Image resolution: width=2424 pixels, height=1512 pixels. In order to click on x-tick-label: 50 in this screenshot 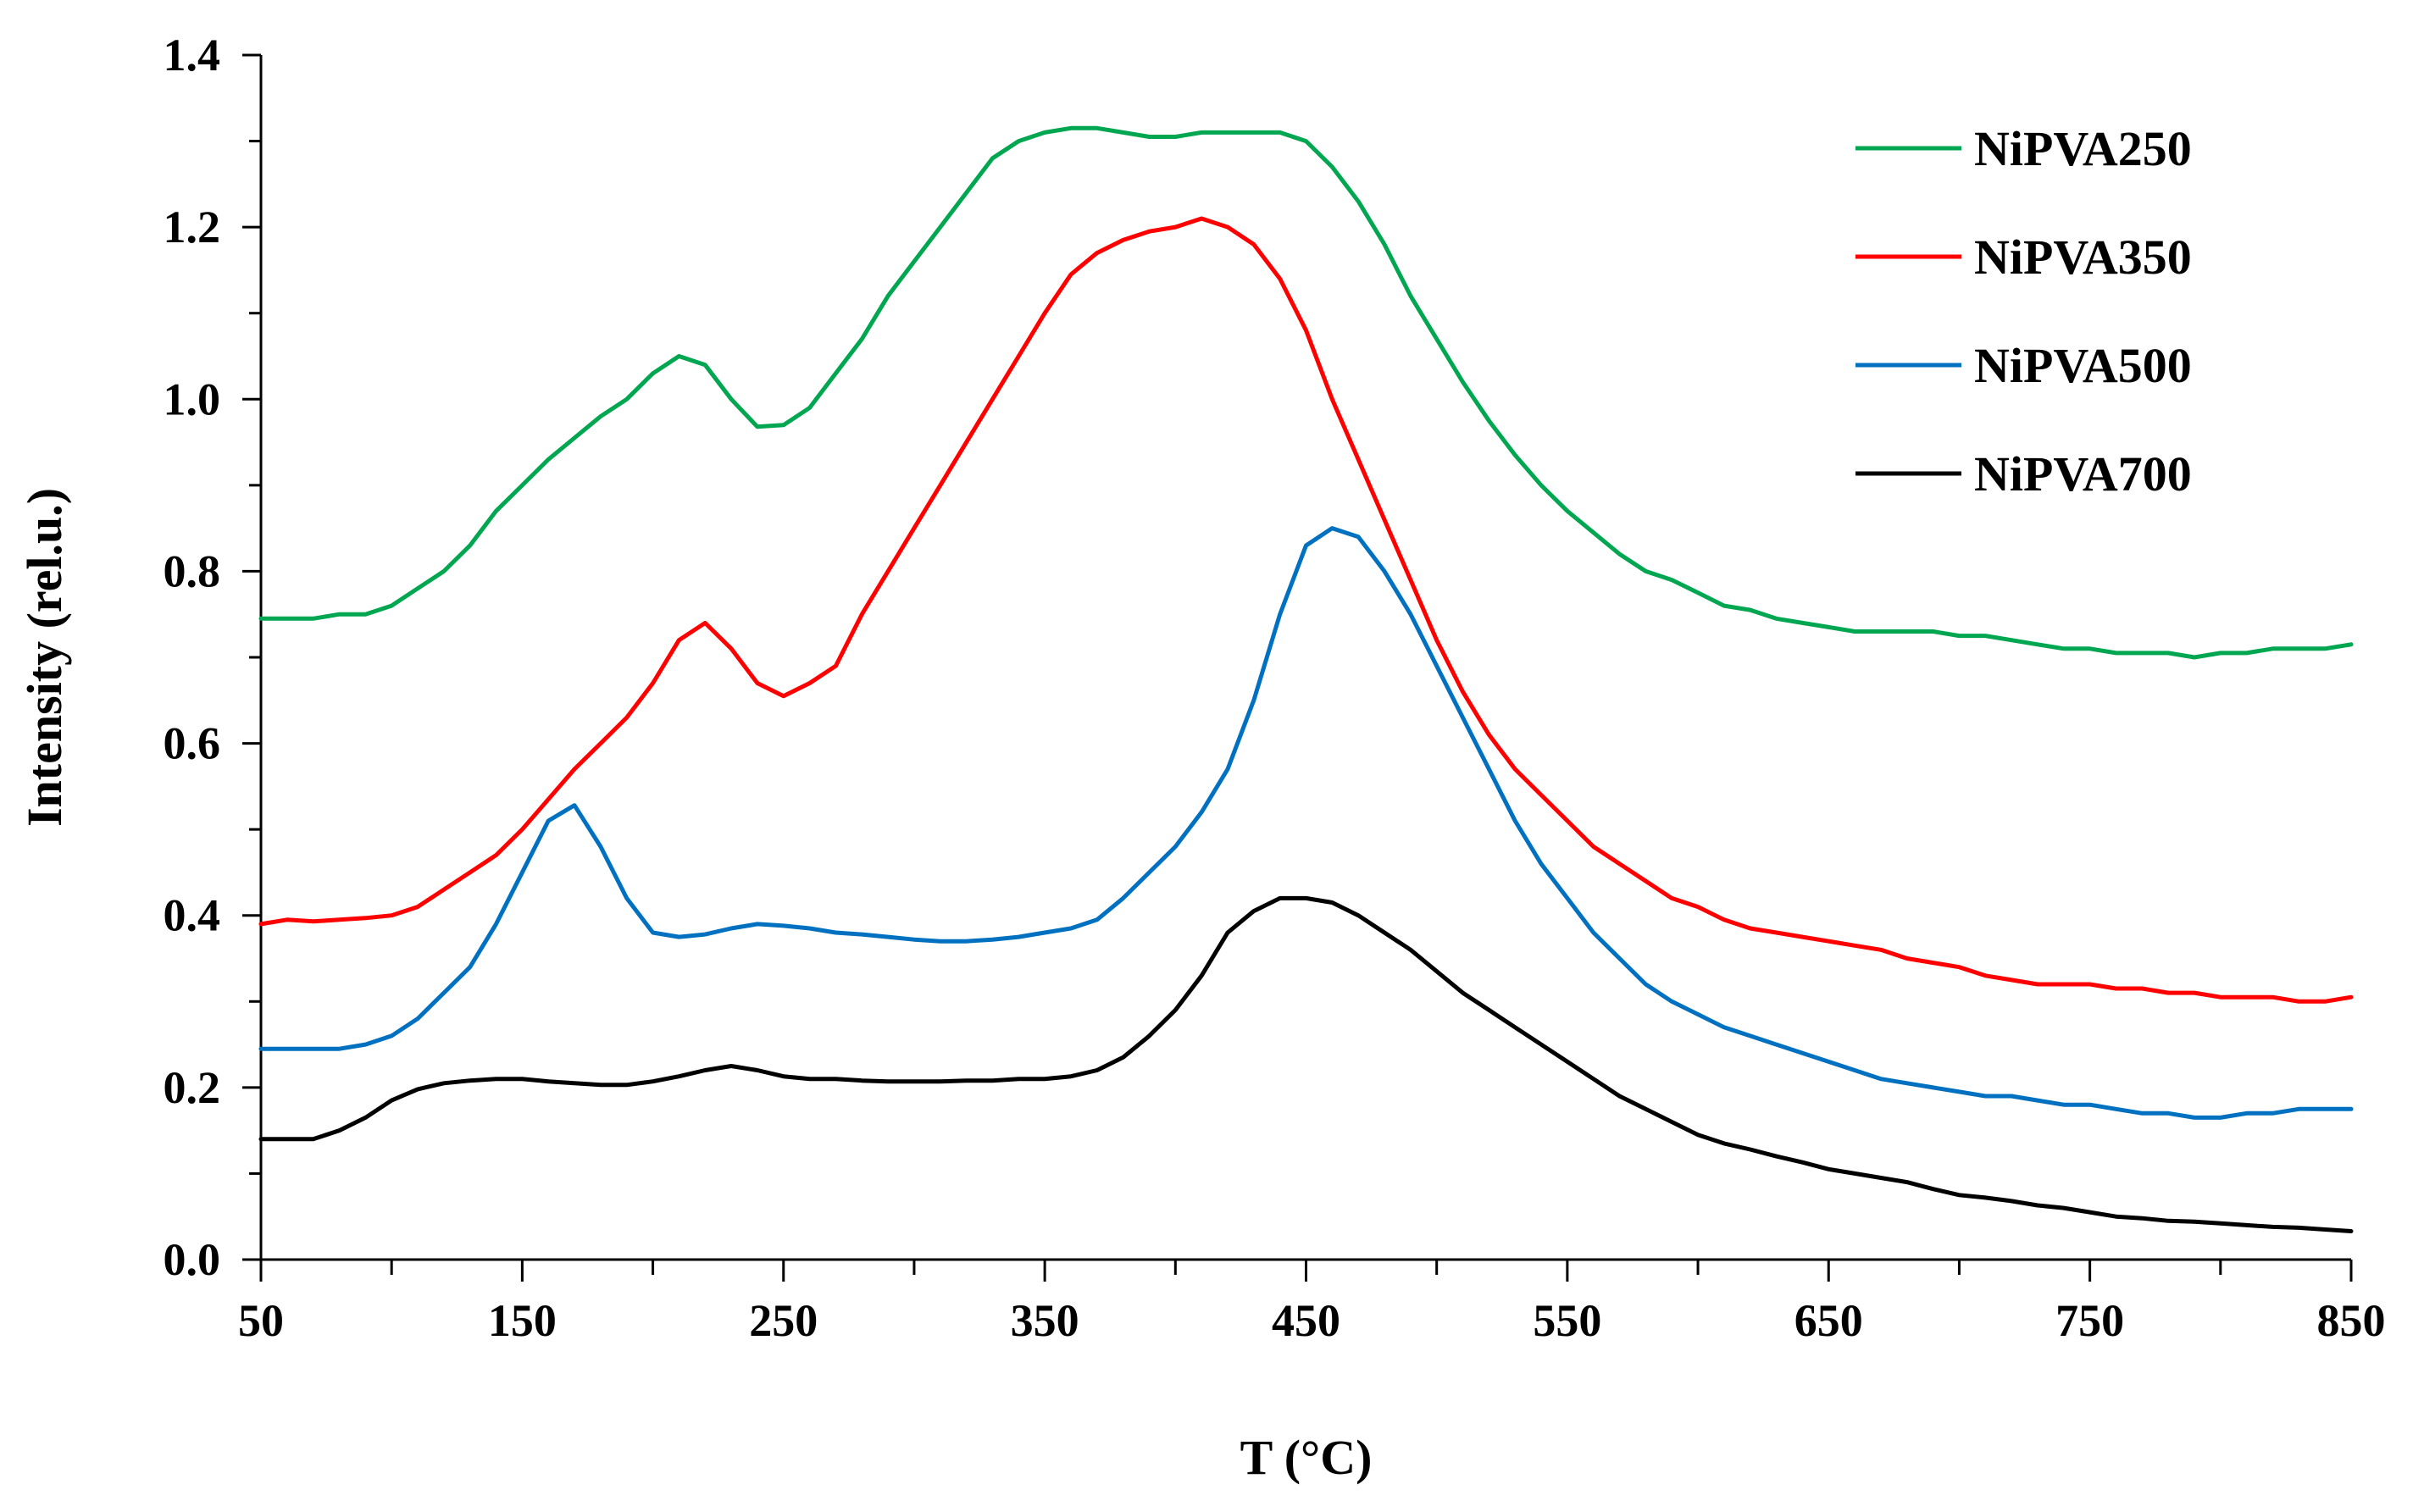, I will do `click(261, 1320)`.